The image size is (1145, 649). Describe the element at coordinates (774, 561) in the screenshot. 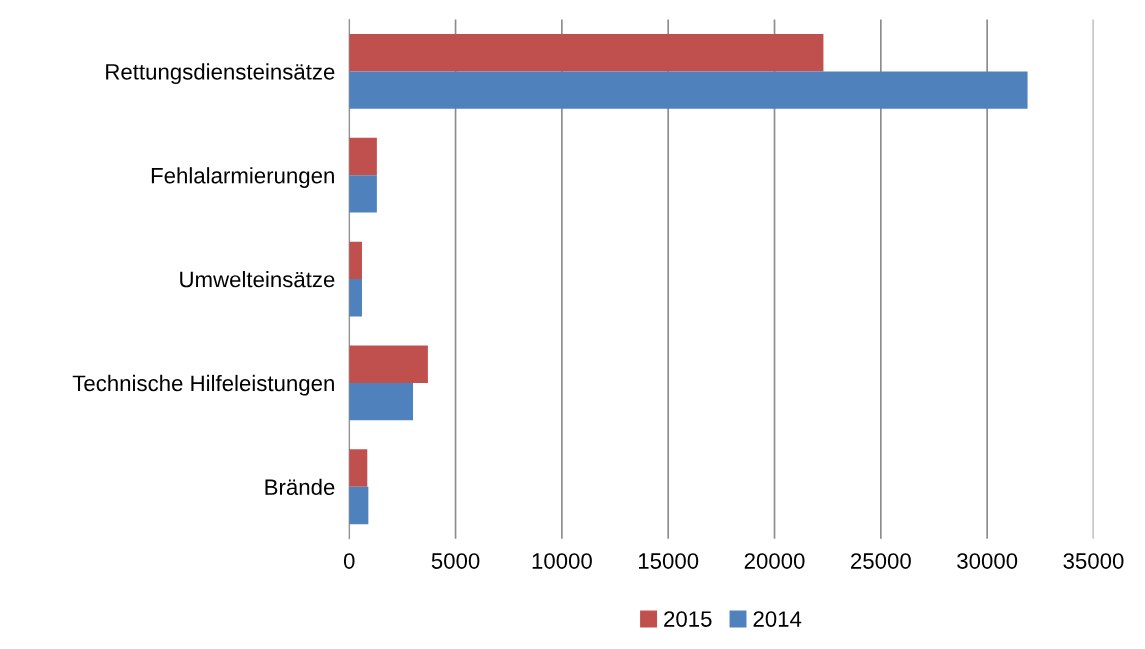

I see `x-tick-label: 20000` at that location.